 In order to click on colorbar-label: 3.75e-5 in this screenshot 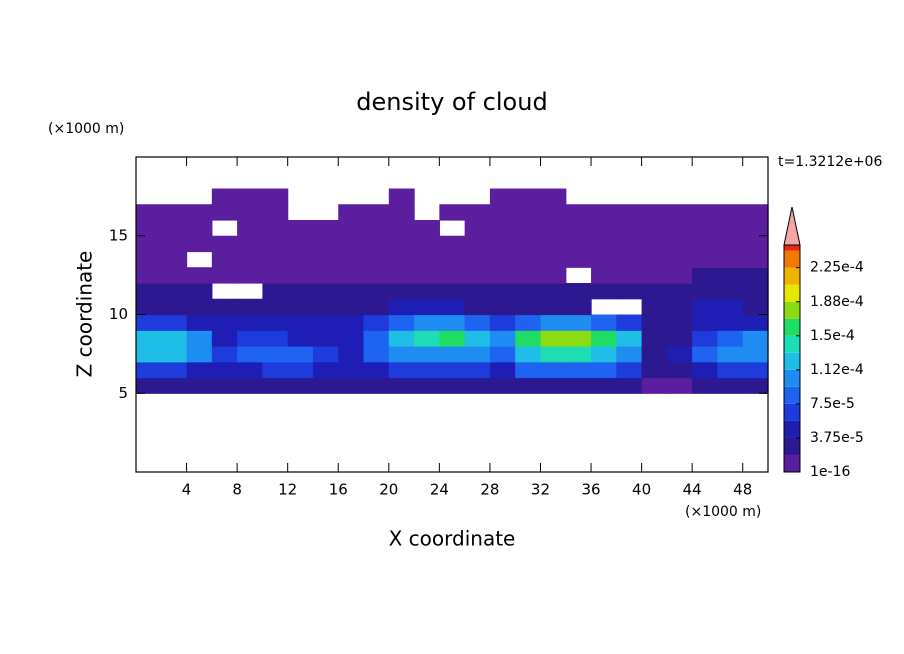, I will do `click(837, 438)`.